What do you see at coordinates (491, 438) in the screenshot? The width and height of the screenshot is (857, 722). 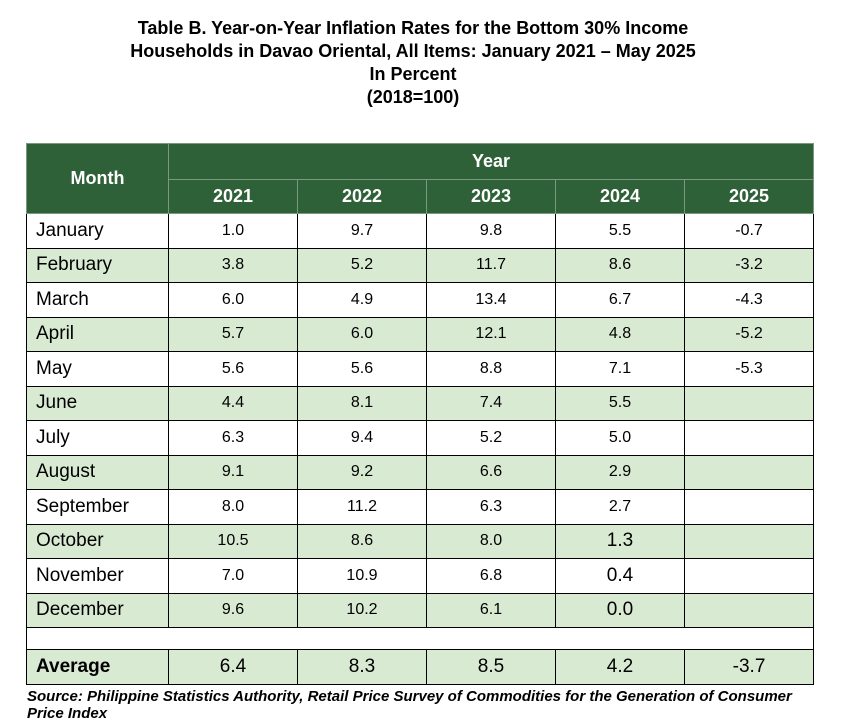 I see `value-cell-2023: 5.2` at bounding box center [491, 438].